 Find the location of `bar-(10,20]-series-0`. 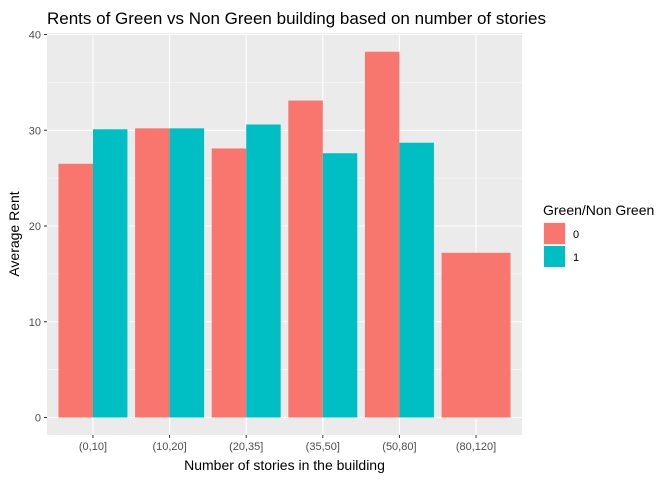

bar-(10,20]-series-0 is located at coordinates (152, 273).